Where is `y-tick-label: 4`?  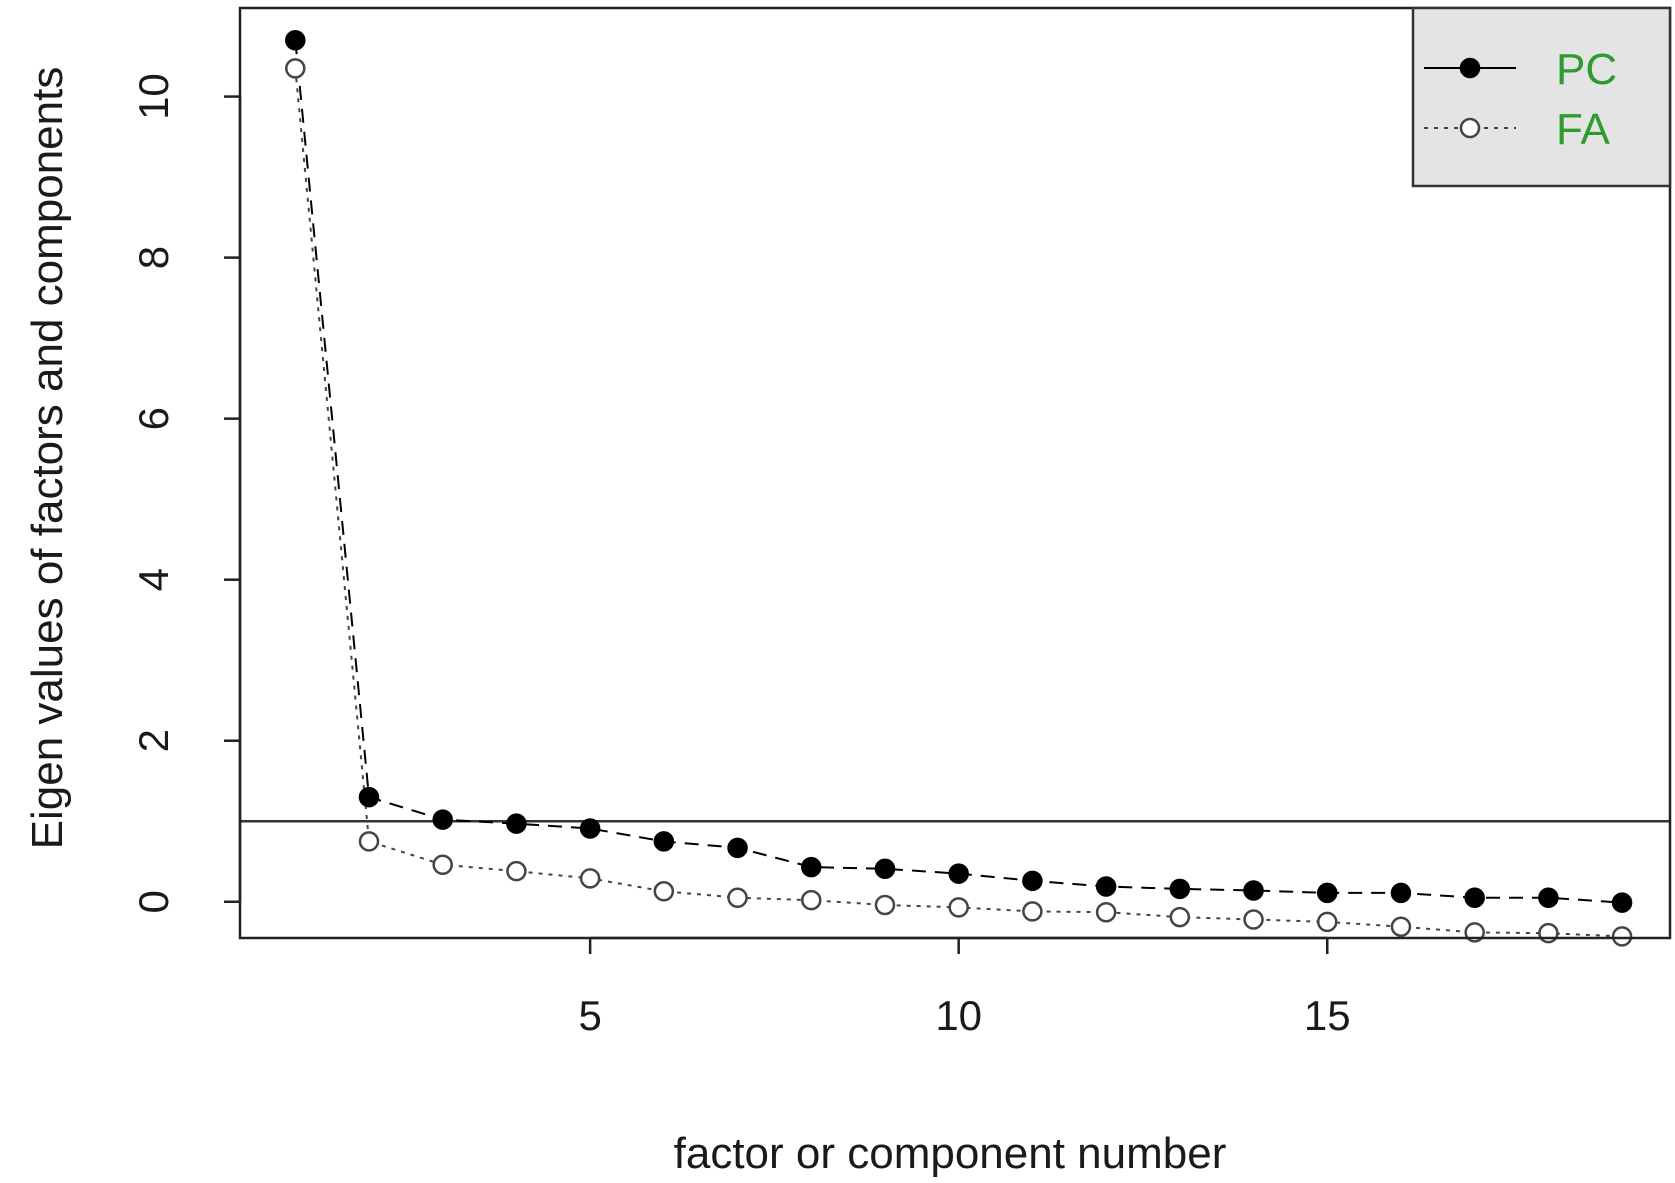
y-tick-label: 4 is located at coordinates (153, 579).